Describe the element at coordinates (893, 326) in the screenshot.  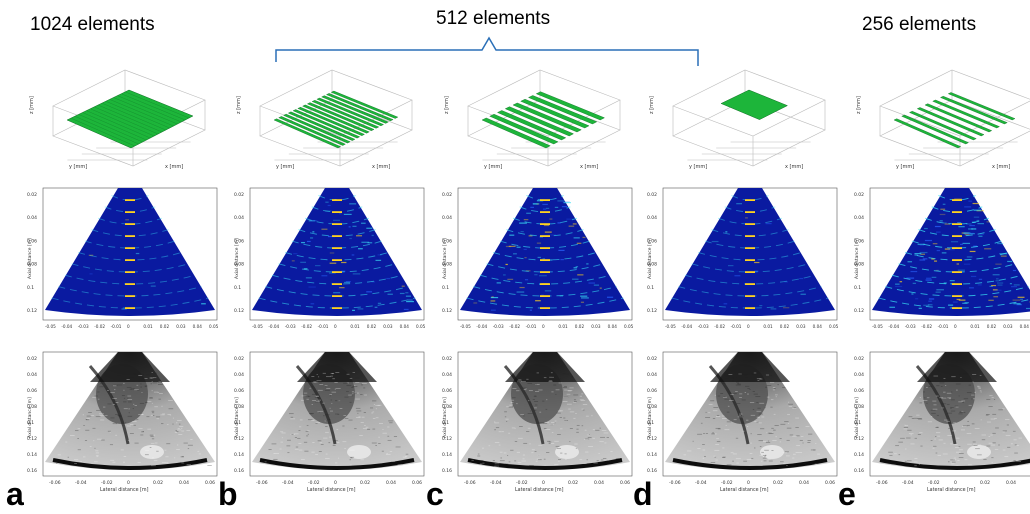
I see `psf-xtick: -0.04` at that location.